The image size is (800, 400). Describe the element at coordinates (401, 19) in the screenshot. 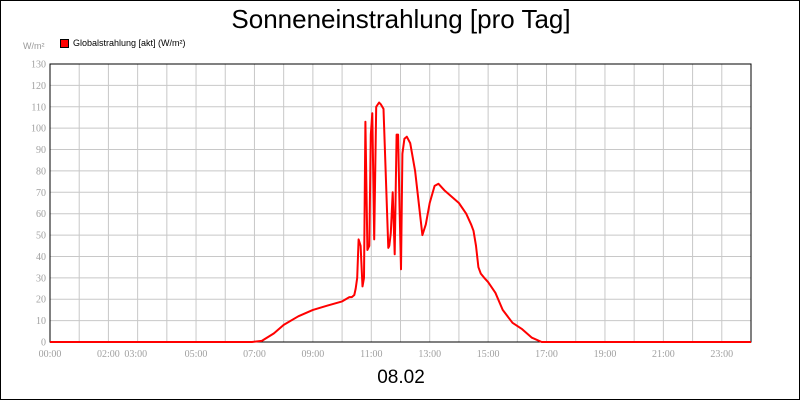

I see `chart-title: Sonneneinstrahlung [pro Tag]` at that location.